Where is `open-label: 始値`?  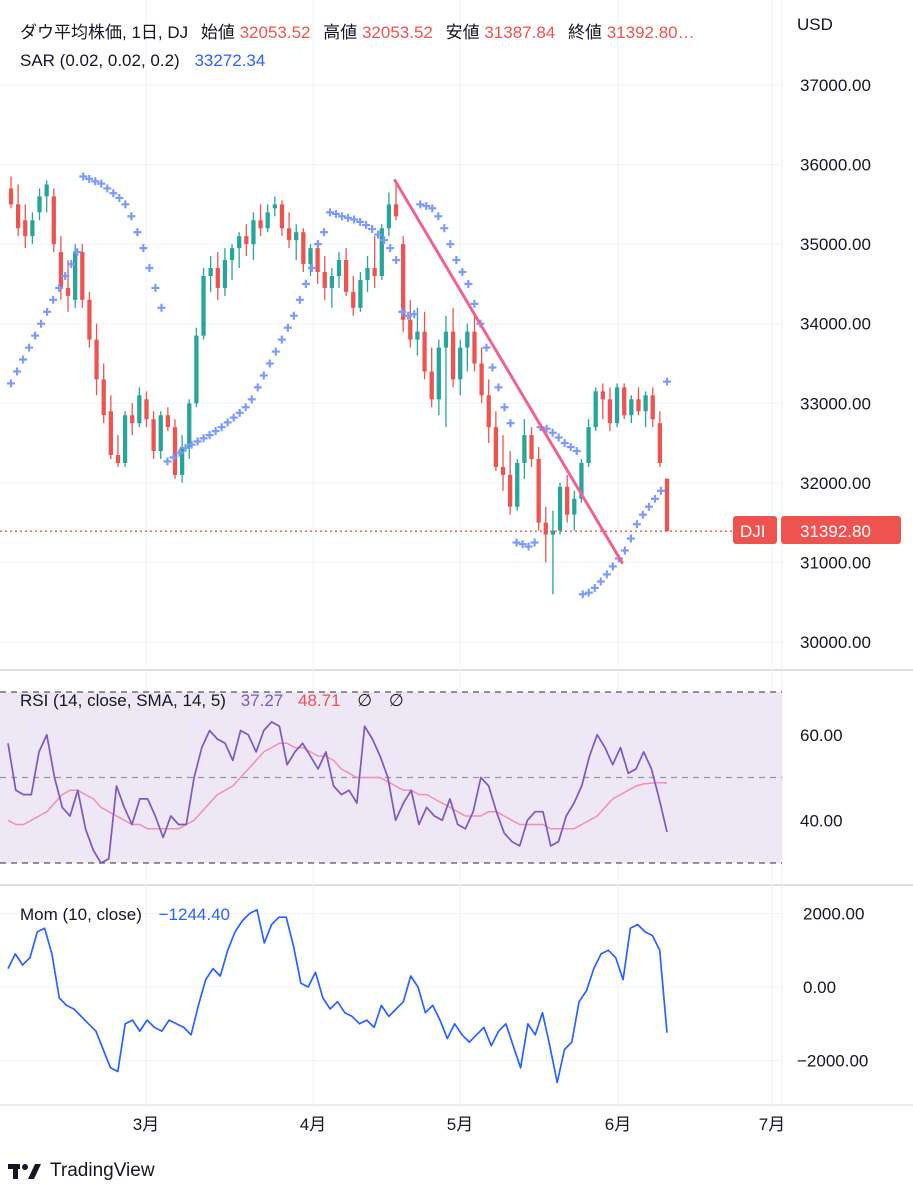 open-label: 始値 is located at coordinates (218, 32).